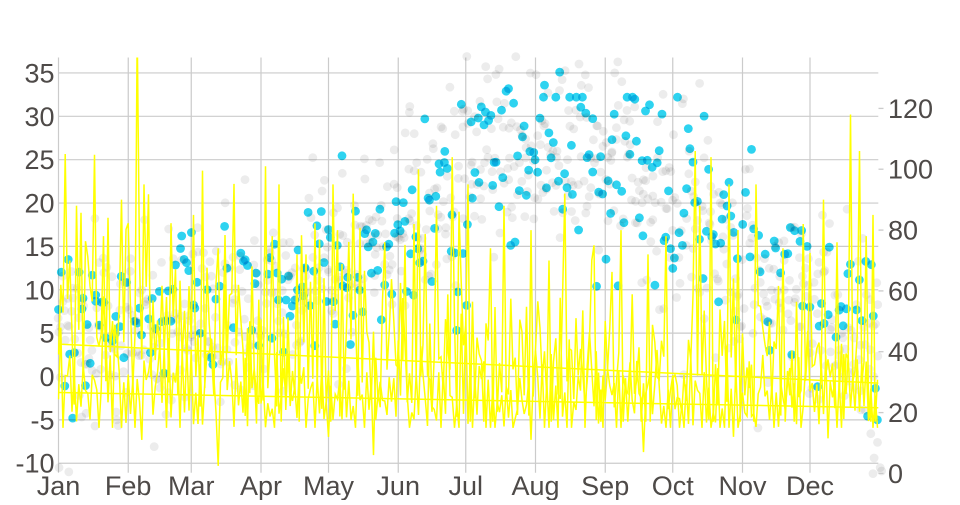 This screenshot has width=960, height=505. Describe the element at coordinates (329, 485) in the screenshot. I see `svg-text: May` at that location.